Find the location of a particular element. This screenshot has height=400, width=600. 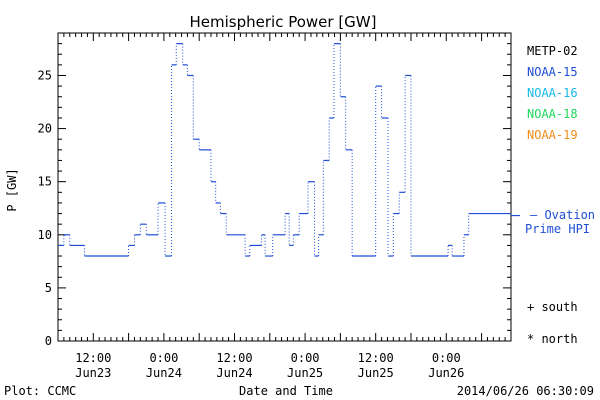

x-tick-date: Jun26 is located at coordinates (446, 373).